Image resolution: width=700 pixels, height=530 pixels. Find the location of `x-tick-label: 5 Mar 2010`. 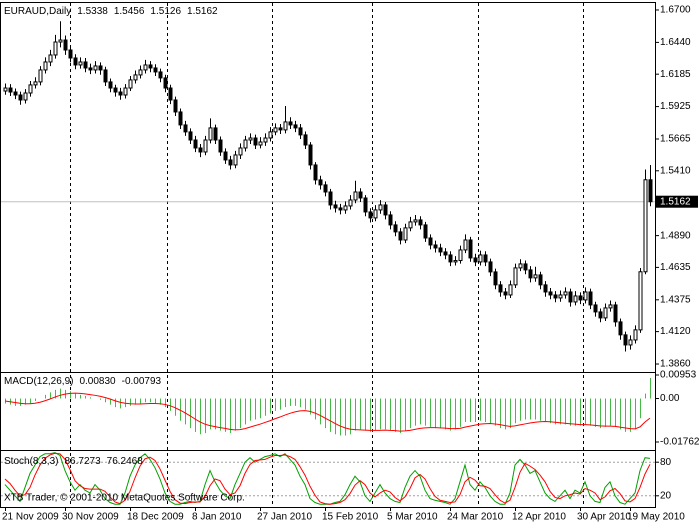

x-tick-label: 5 Mar 2010 is located at coordinates (412, 517).